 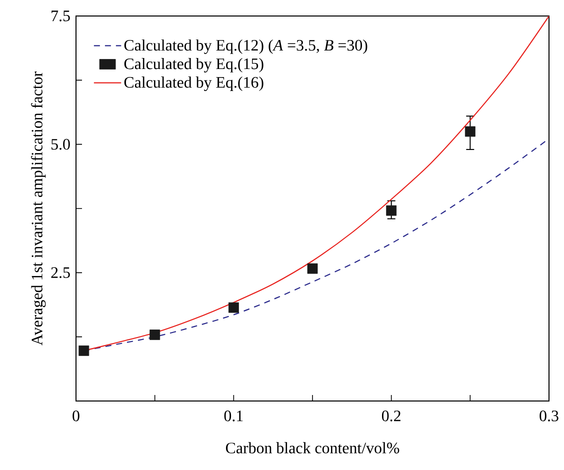 I want to click on y-axis-title: Averaged 1st invariant amplification factor, so click(x=38, y=209).